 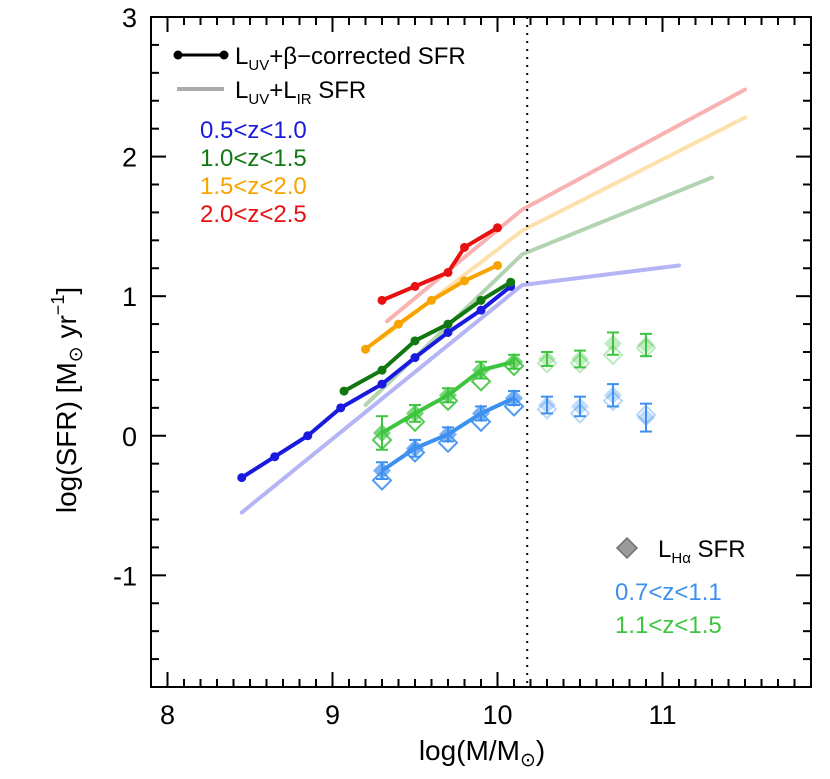 What do you see at coordinates (662, 715) in the screenshot?
I see `x-tick-label: 11` at bounding box center [662, 715].